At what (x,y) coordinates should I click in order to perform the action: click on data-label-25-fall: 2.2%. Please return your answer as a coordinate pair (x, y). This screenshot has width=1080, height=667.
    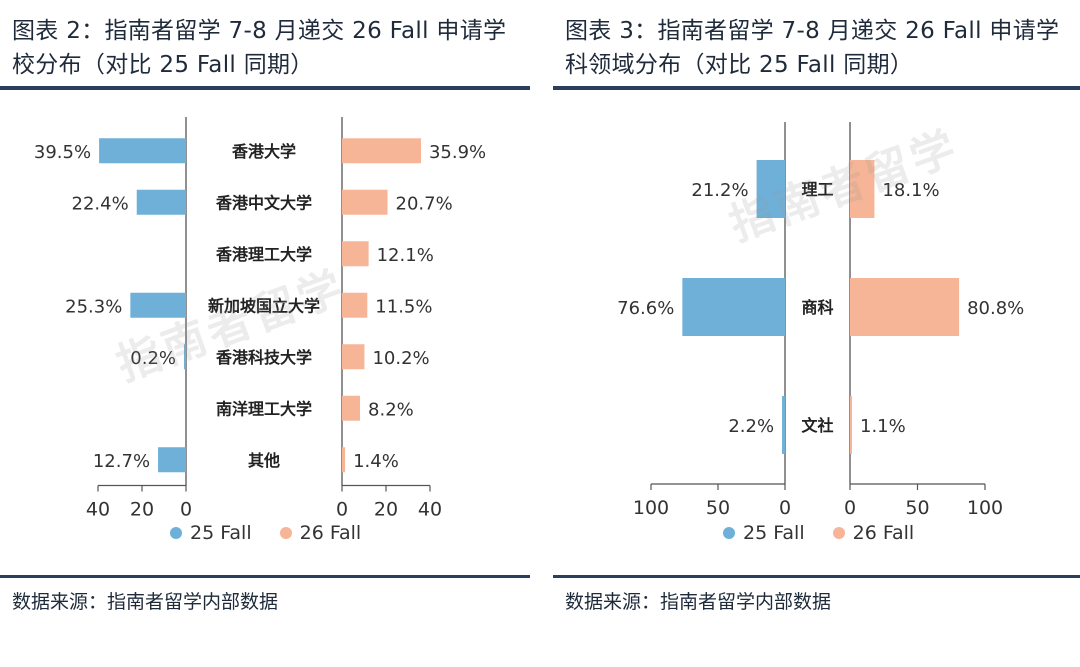
    Looking at the image, I should click on (751, 426).